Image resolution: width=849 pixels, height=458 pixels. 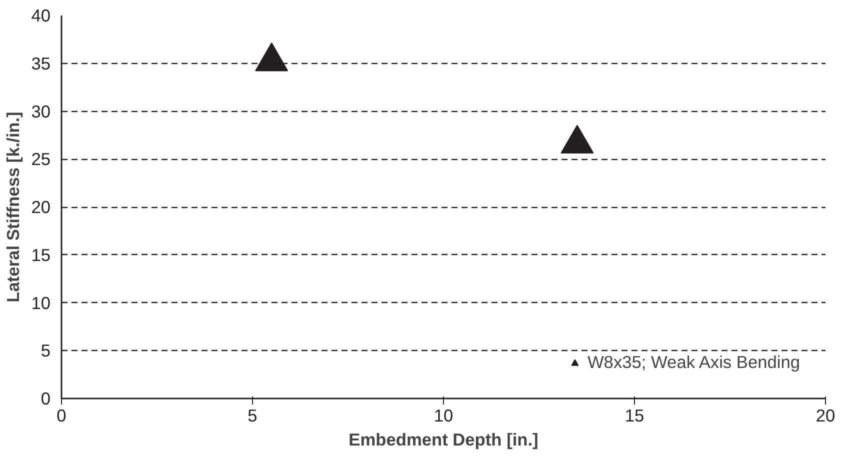 What do you see at coordinates (253, 416) in the screenshot?
I see `x-tick-label: 5` at bounding box center [253, 416].